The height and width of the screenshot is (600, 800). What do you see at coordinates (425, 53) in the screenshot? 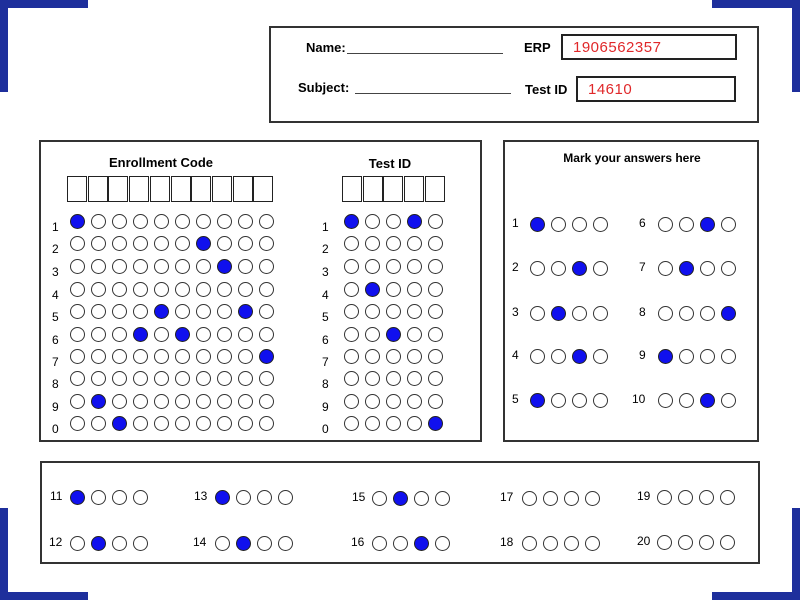
I see `name-line` at bounding box center [425, 53].